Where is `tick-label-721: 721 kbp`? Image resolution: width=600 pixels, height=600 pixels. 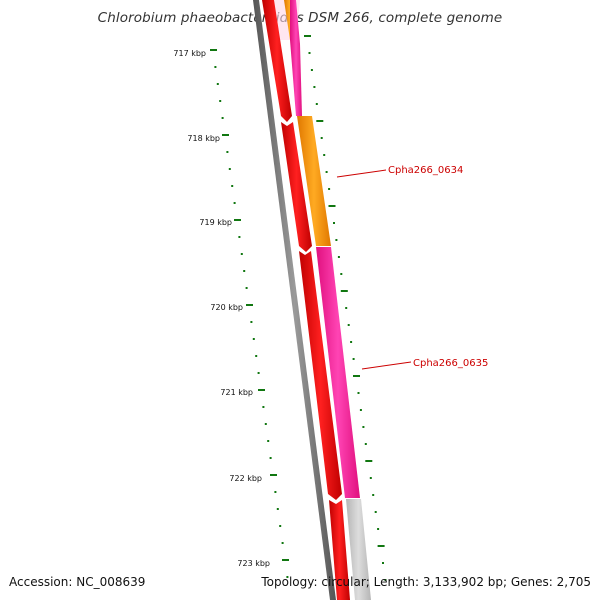 tick-label-721: 721 kbp is located at coordinates (236, 392).